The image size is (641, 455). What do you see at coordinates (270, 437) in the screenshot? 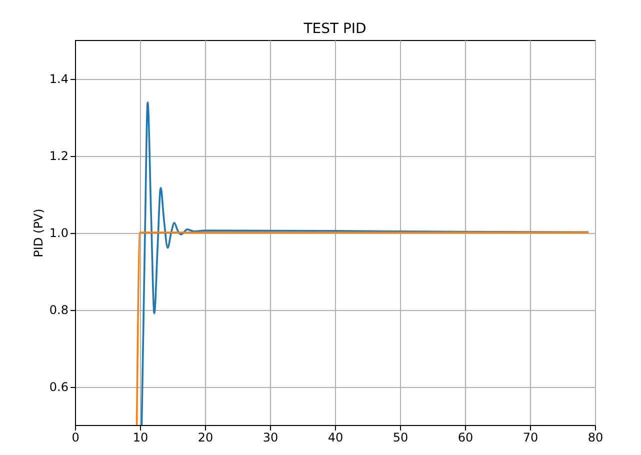
I see `x-tick-label: 30` at bounding box center [270, 437].